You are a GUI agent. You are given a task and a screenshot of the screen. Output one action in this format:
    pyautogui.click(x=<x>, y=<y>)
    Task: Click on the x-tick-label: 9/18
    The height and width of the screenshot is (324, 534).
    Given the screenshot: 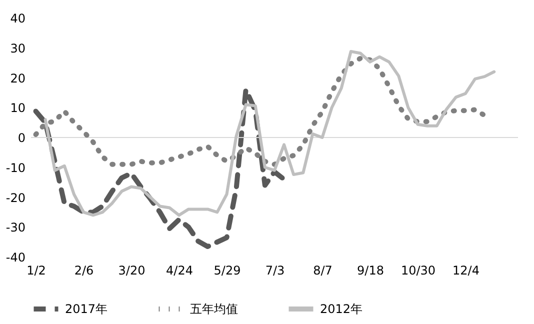 What is the action you would take?
    pyautogui.click(x=370, y=271)
    